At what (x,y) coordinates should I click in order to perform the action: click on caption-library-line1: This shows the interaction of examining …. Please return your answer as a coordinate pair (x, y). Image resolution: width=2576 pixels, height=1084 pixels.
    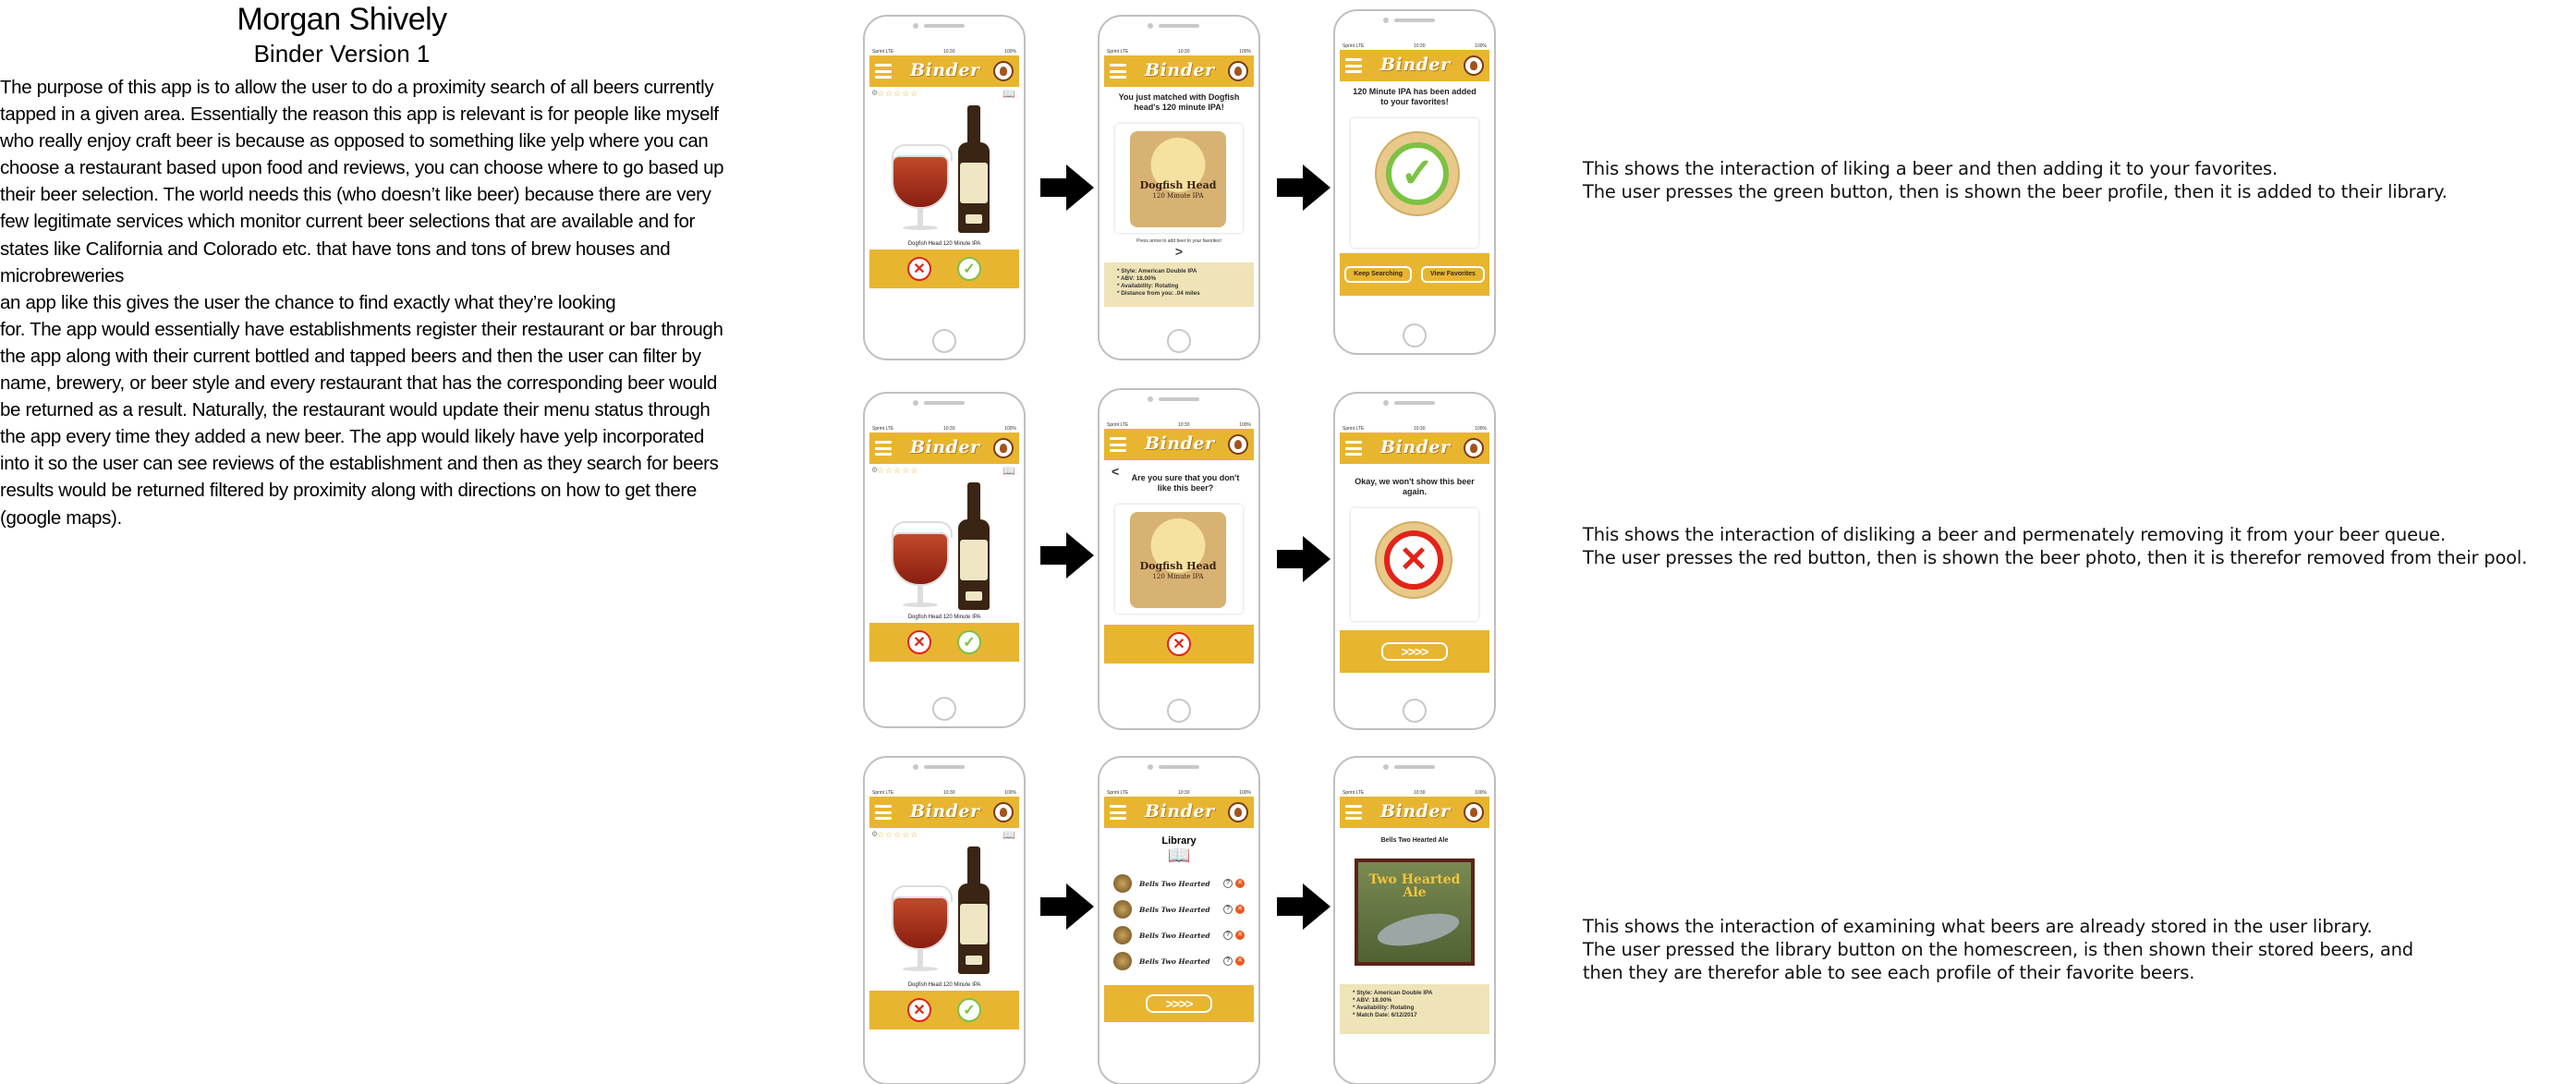
    Looking at the image, I should click on (1978, 926).